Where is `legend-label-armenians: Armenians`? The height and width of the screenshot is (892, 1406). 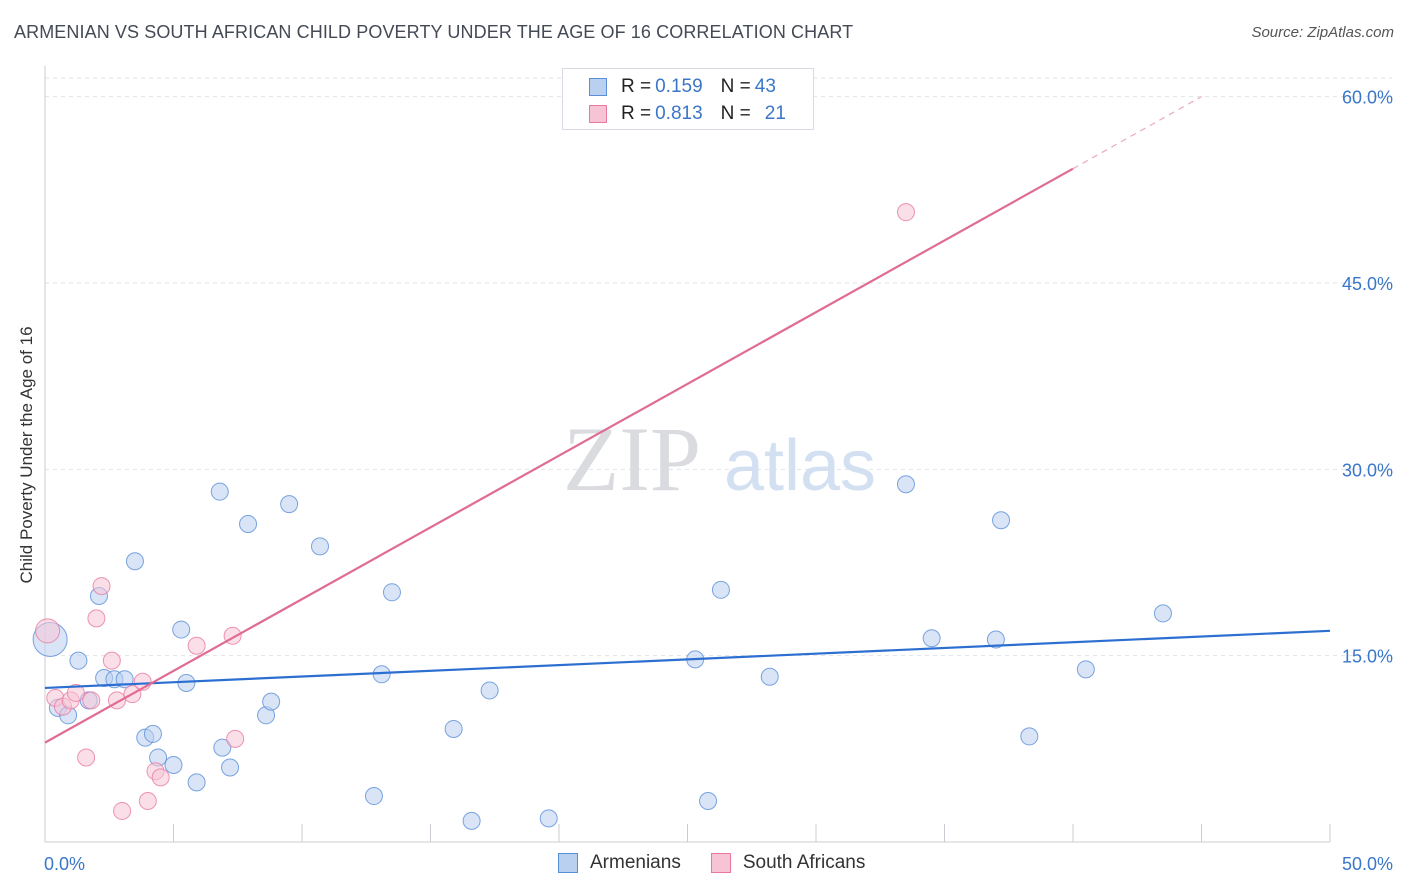
legend-label-armenians: Armenians is located at coordinates (635, 862).